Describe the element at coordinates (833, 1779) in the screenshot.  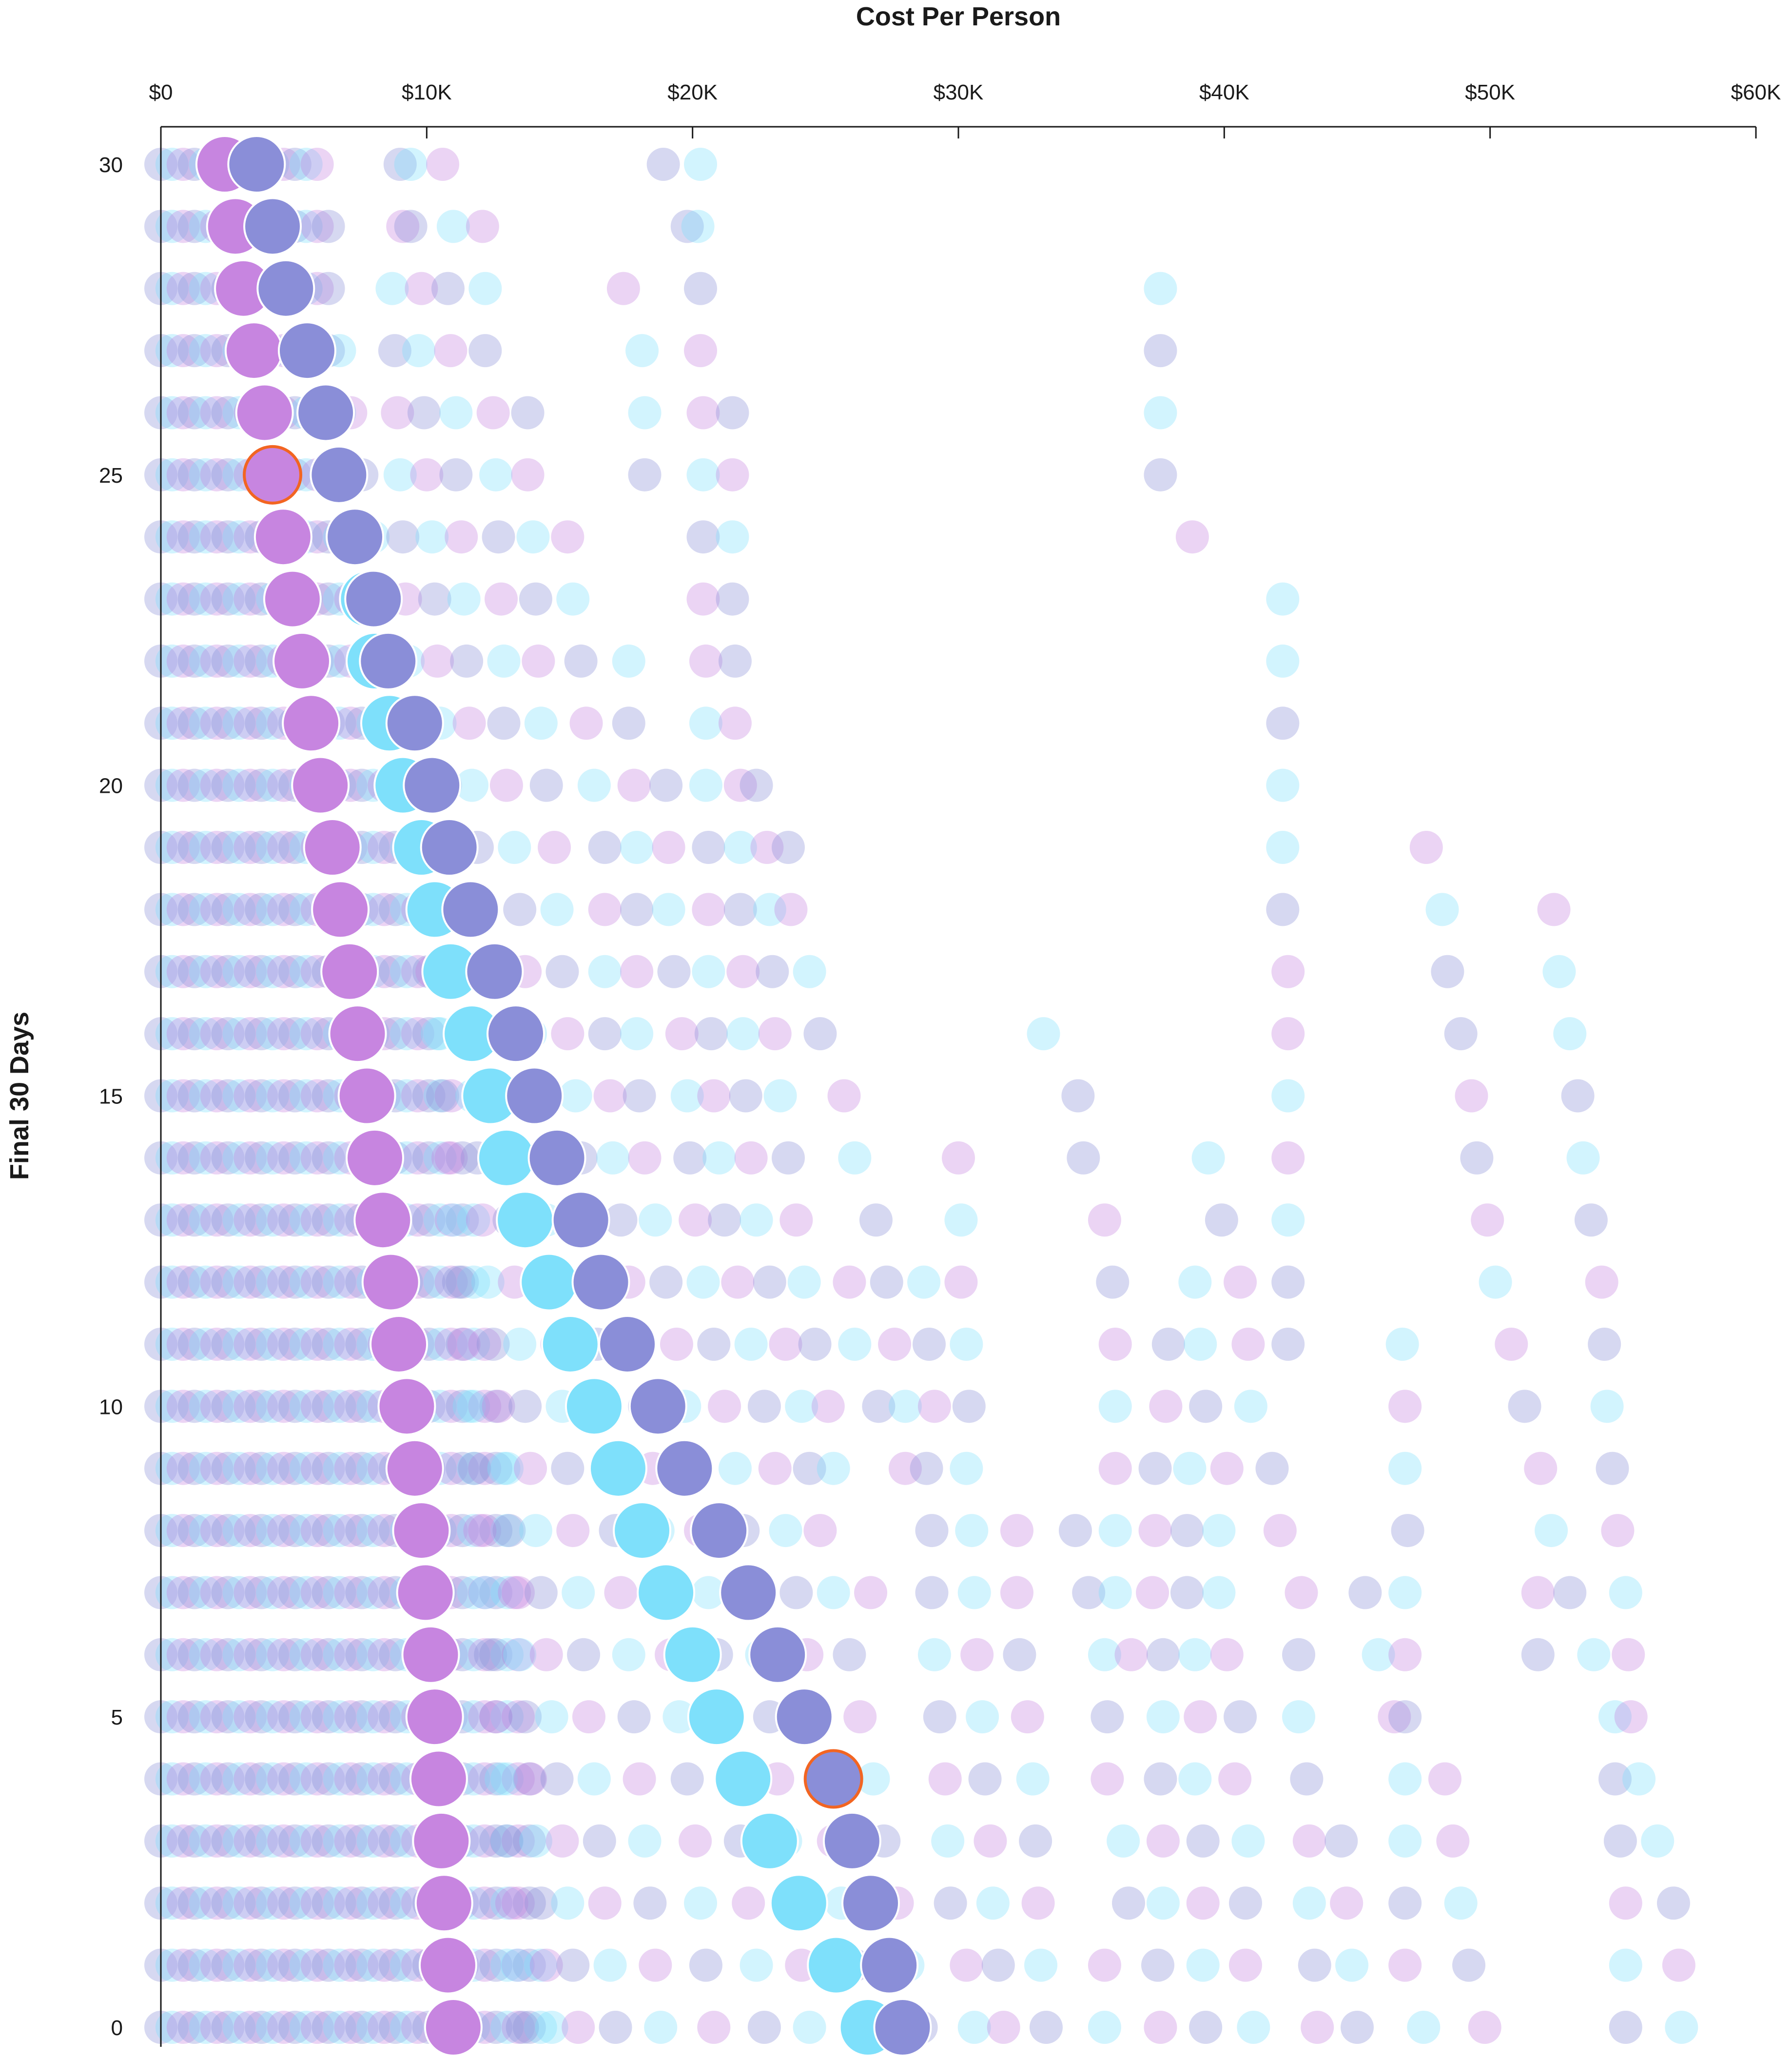
I see `highlighted-point` at that location.